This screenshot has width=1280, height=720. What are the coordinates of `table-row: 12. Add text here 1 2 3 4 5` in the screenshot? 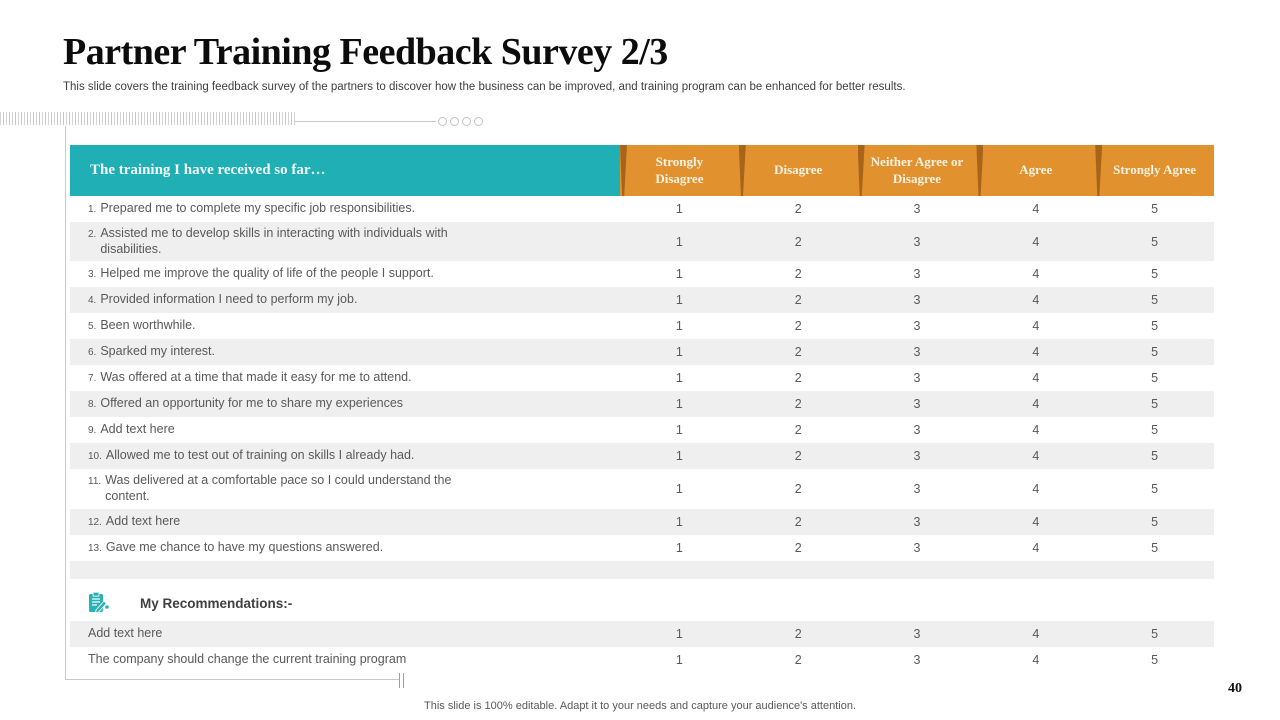 It's located at (642, 521).